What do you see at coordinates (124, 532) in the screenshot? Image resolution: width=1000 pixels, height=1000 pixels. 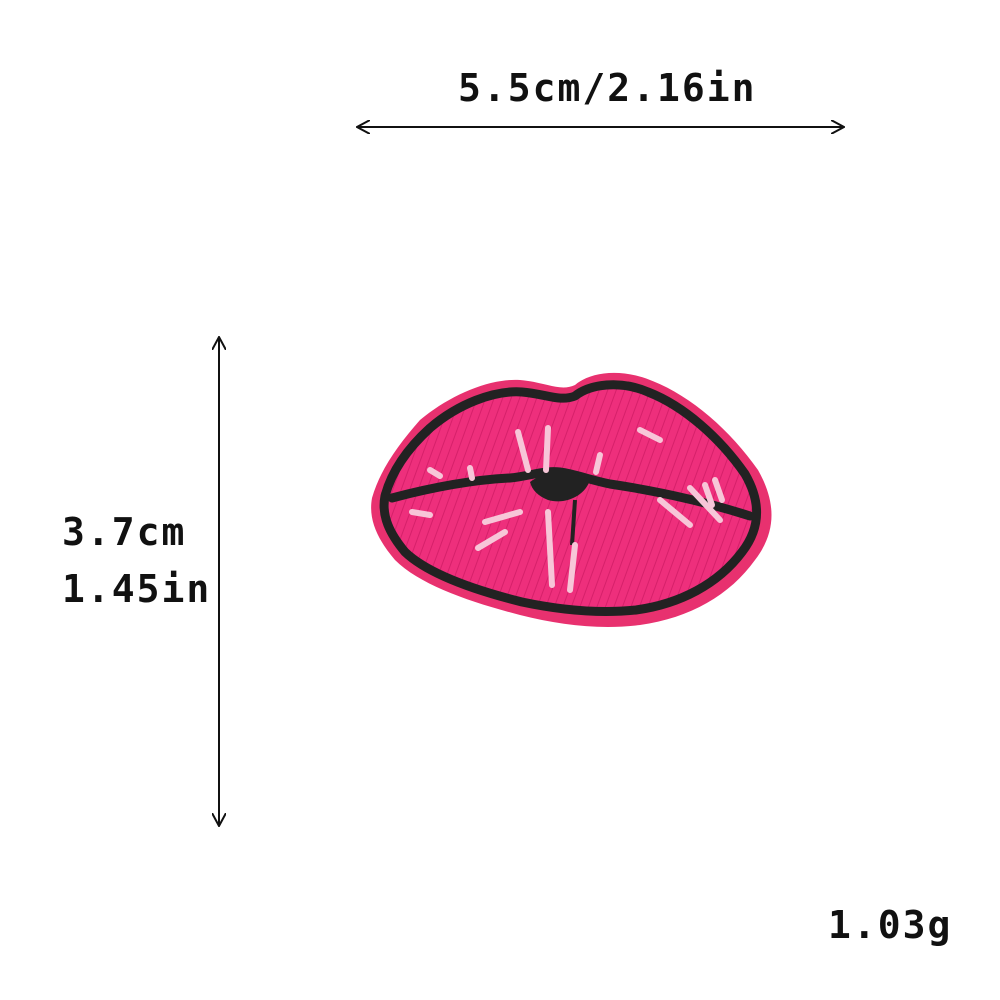 I see `height-cm-label: 3.7cm` at bounding box center [124, 532].